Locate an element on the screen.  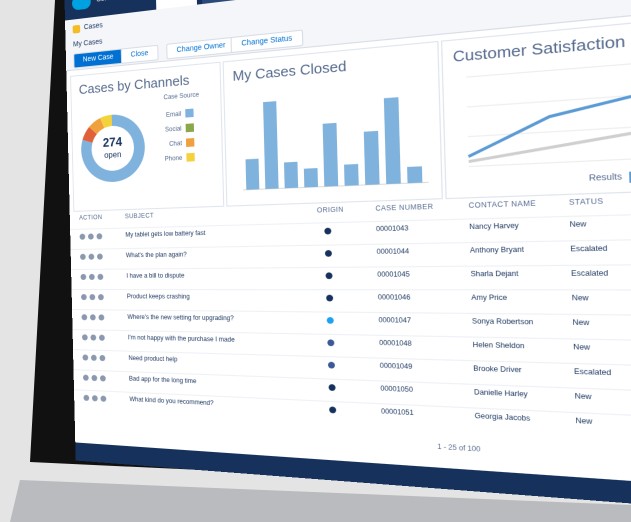
column-header: CONTACT NAME is located at coordinates (502, 205).